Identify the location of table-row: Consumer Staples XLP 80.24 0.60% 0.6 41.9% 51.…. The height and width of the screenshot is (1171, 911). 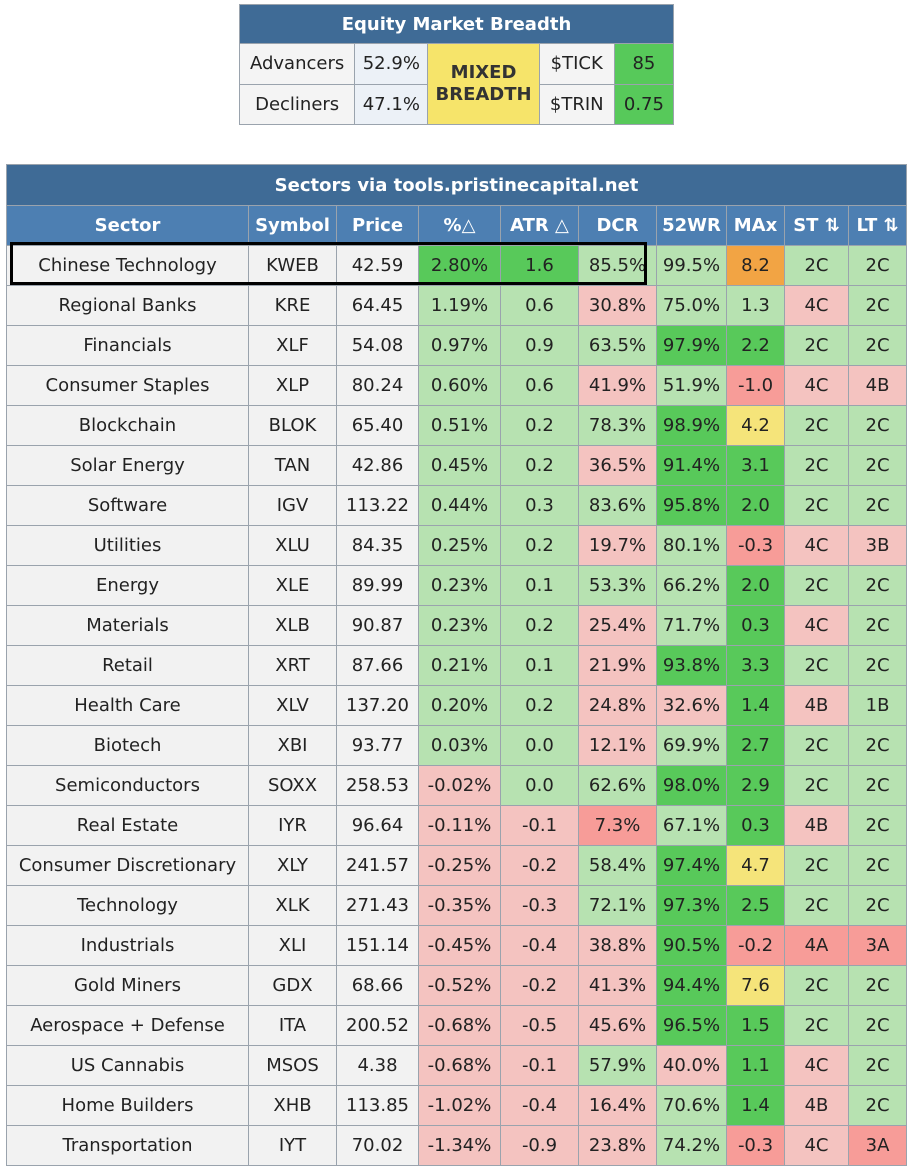
(457, 385).